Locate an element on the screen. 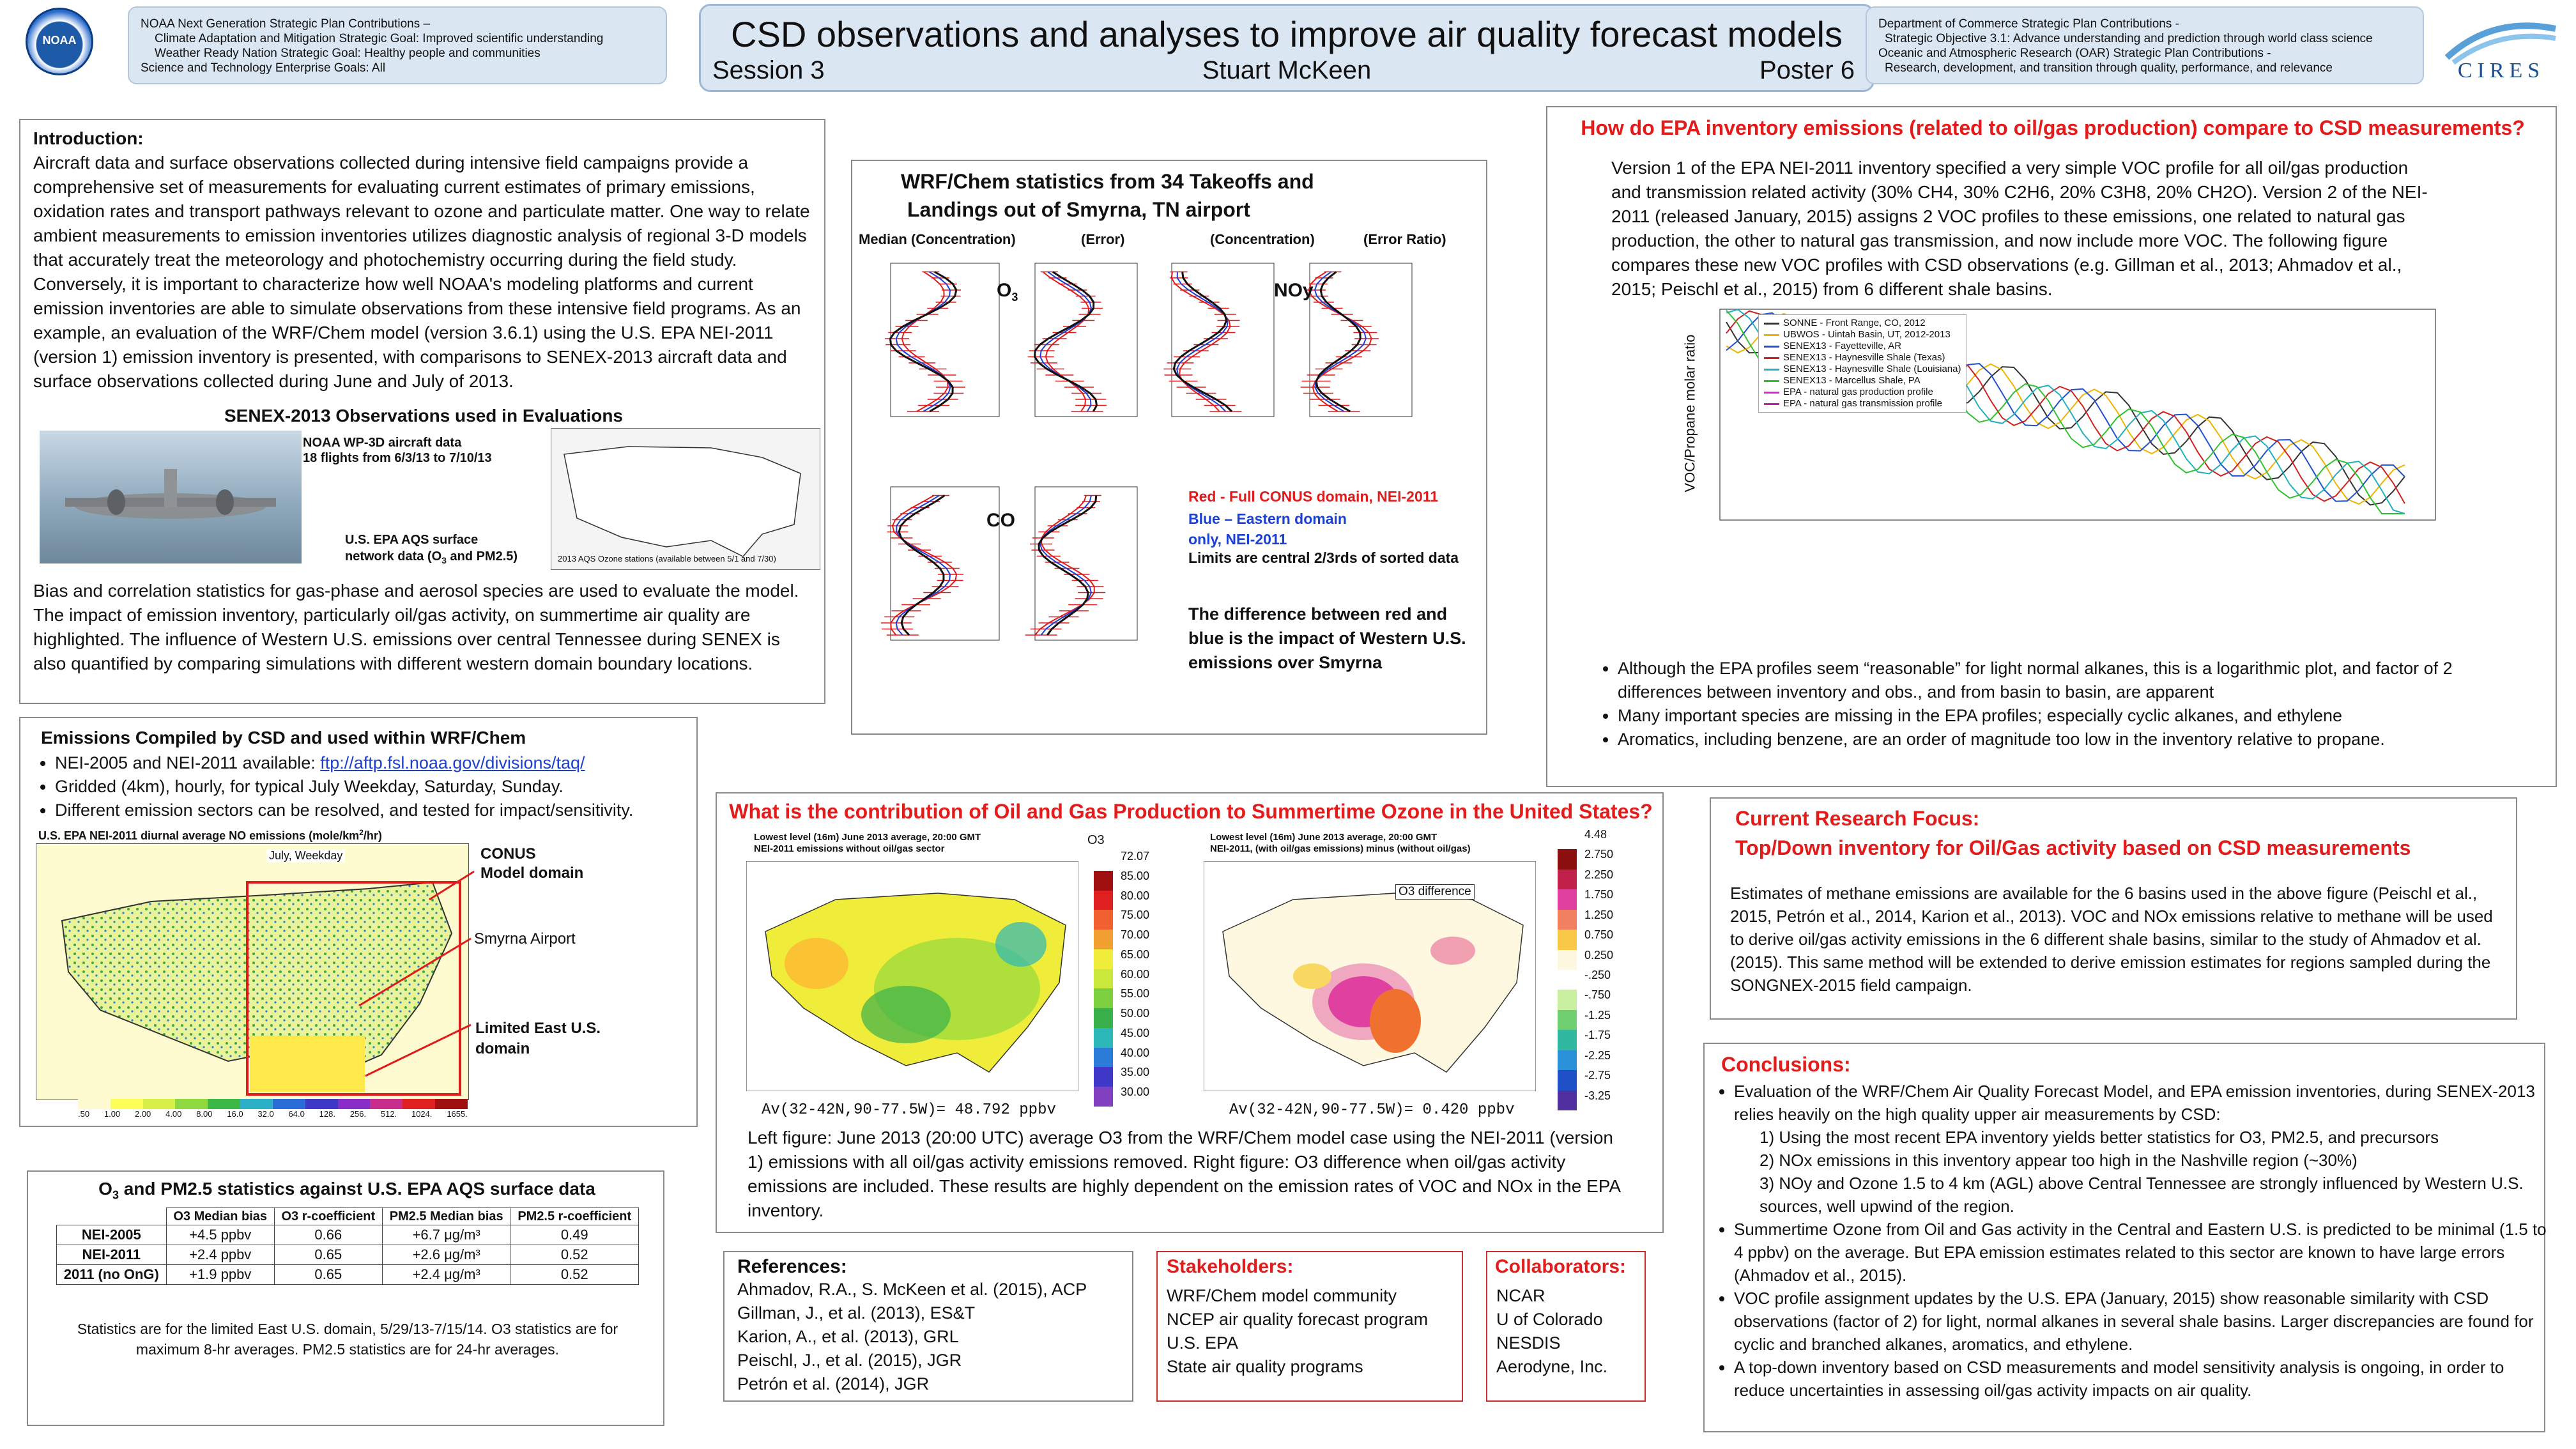 Image resolution: width=2576 pixels, height=1449 pixels. colorbar-tick: -.250 is located at coordinates (1597, 975).